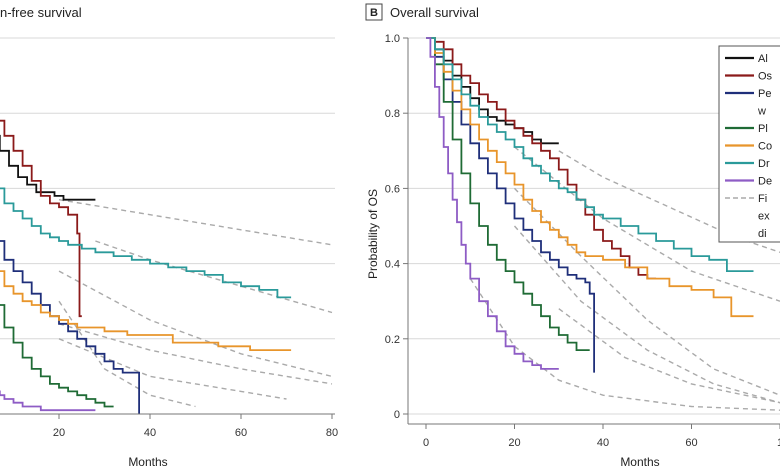 Image resolution: width=780 pixels, height=470 pixels. I want to click on panel-a-series-co, so click(146, 310).